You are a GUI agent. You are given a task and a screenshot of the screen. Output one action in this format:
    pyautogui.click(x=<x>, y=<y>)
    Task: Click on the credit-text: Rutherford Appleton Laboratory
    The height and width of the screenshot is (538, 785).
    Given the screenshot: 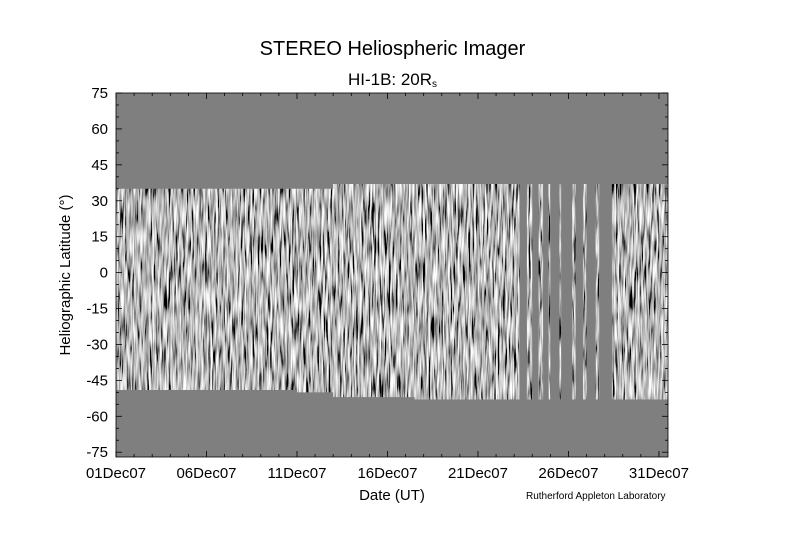 What is the action you would take?
    pyautogui.click(x=596, y=496)
    